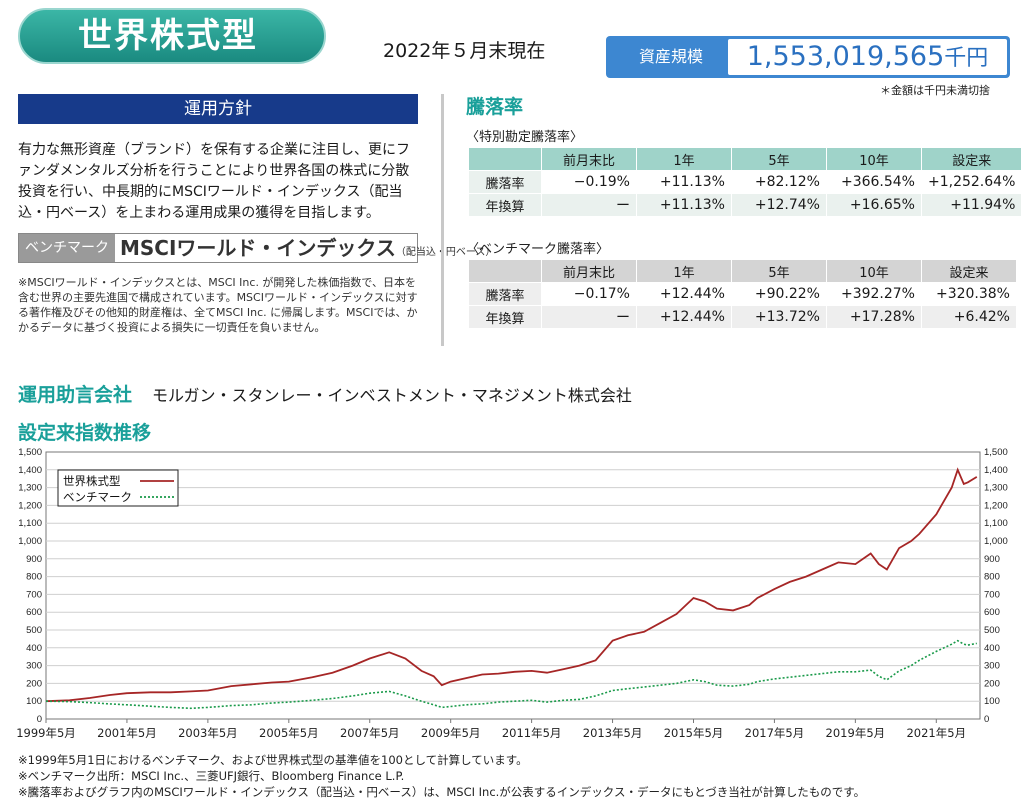 This screenshot has height=802, width=1024. Describe the element at coordinates (451, 733) in the screenshot. I see `x-tick-label: 2009年5月` at that location.